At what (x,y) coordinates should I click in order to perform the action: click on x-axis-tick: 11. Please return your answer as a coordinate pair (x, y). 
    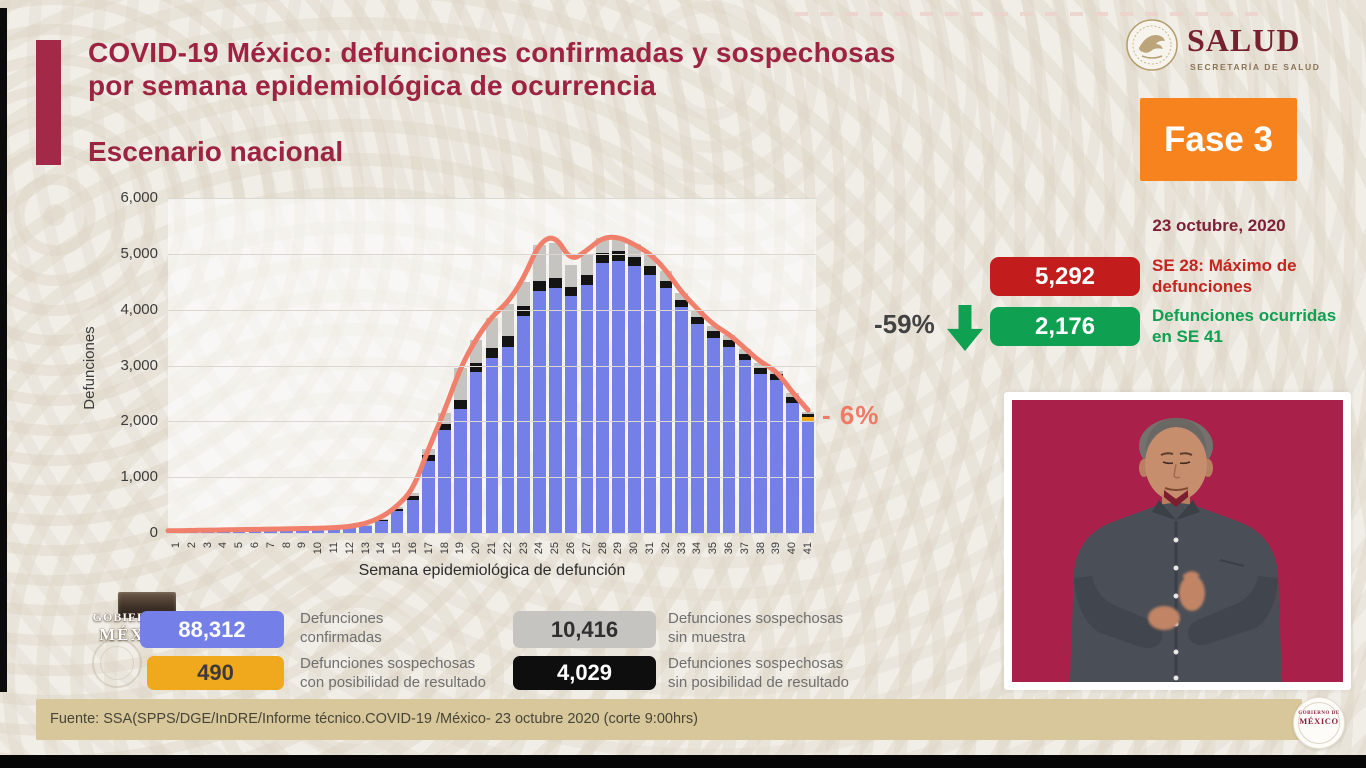
    Looking at the image, I should click on (333, 548).